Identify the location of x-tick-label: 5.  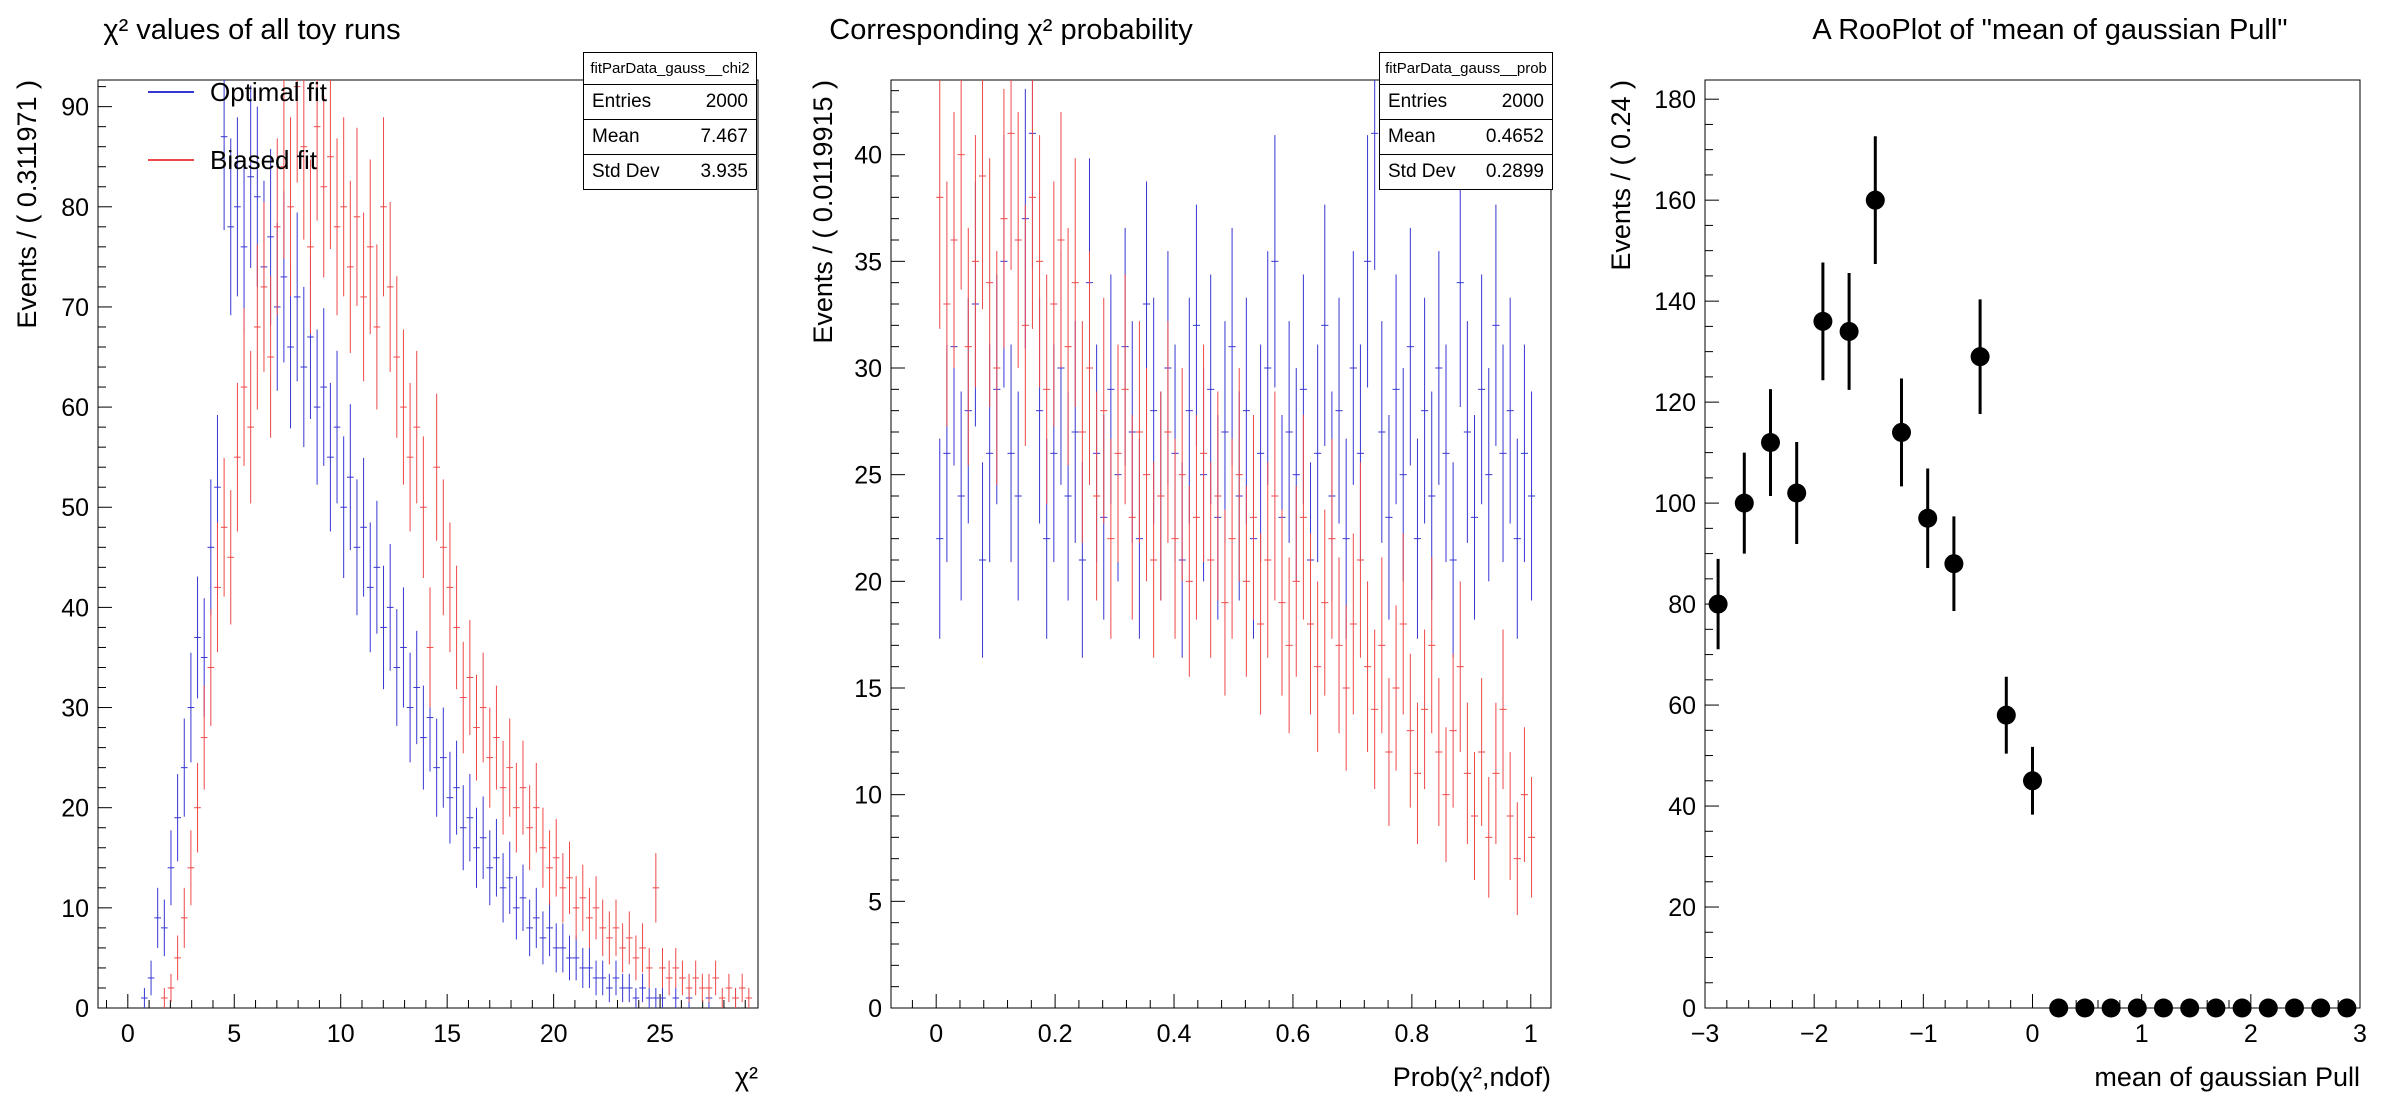
(234, 1034).